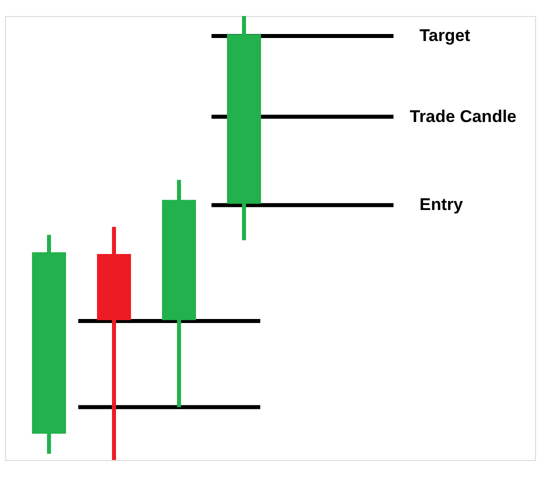  What do you see at coordinates (442, 204) in the screenshot?
I see `ref-line-label: Entry` at bounding box center [442, 204].